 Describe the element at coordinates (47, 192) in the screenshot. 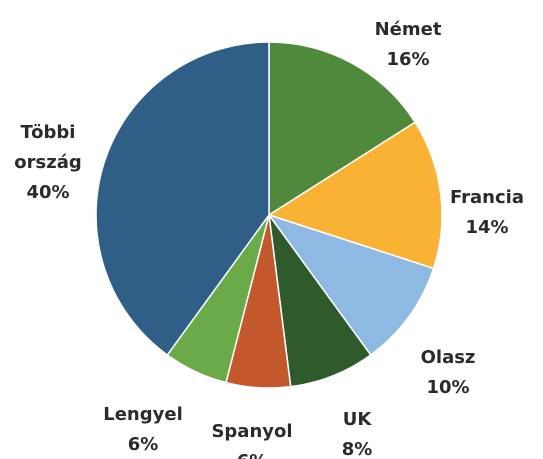

I see `value-label: 40%` at that location.